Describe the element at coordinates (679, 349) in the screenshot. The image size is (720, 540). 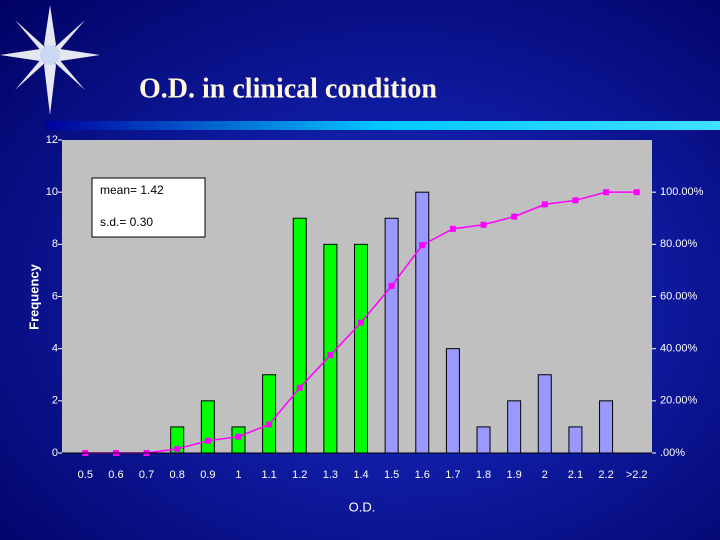
I see `y2-tick-label: 40.00%` at that location.